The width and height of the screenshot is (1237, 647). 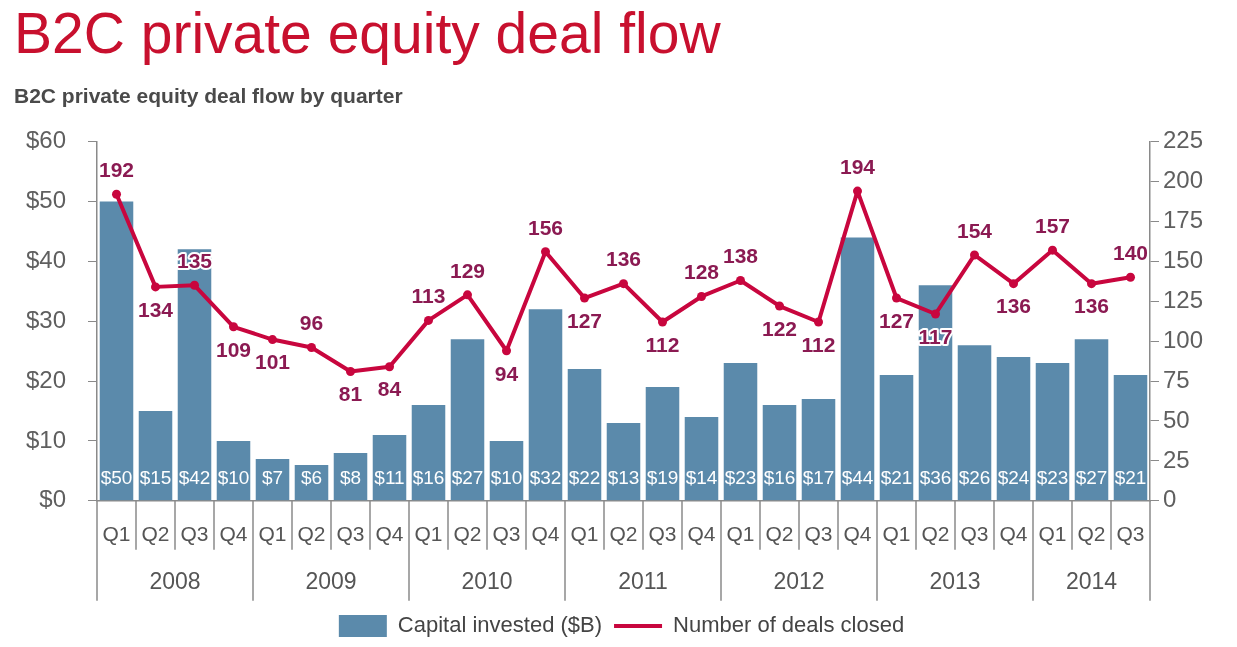 What do you see at coordinates (662, 477) in the screenshot?
I see `data-label: $19` at bounding box center [662, 477].